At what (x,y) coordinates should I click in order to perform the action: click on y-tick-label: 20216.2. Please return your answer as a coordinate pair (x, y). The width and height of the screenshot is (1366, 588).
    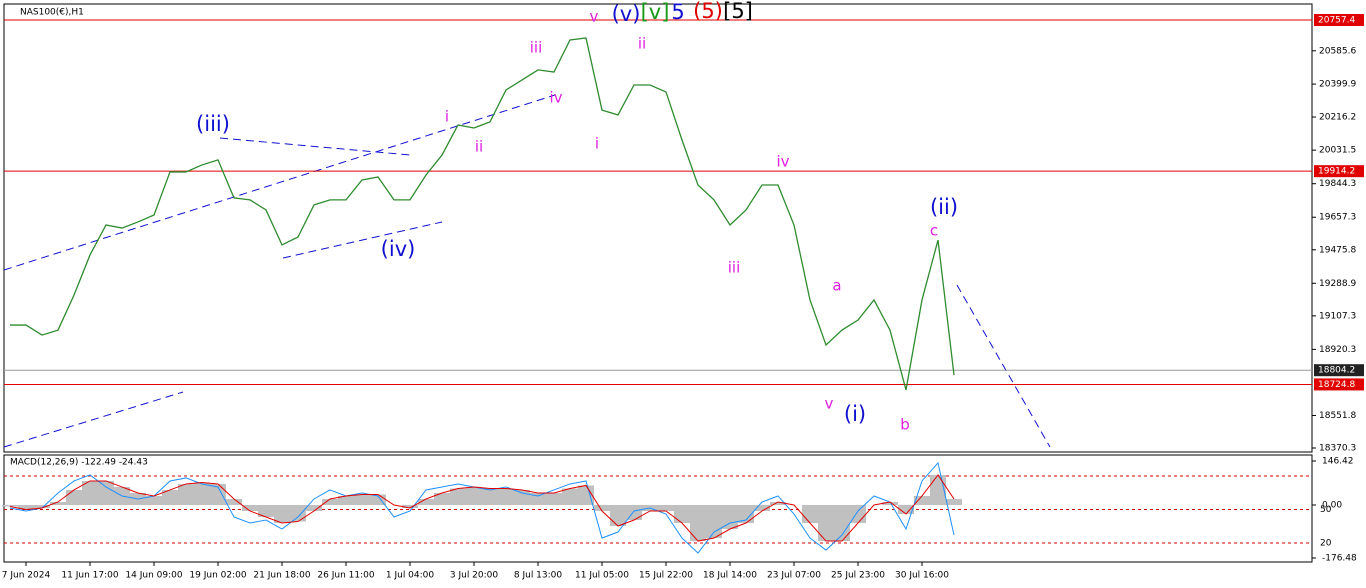
    Looking at the image, I should click on (1337, 118).